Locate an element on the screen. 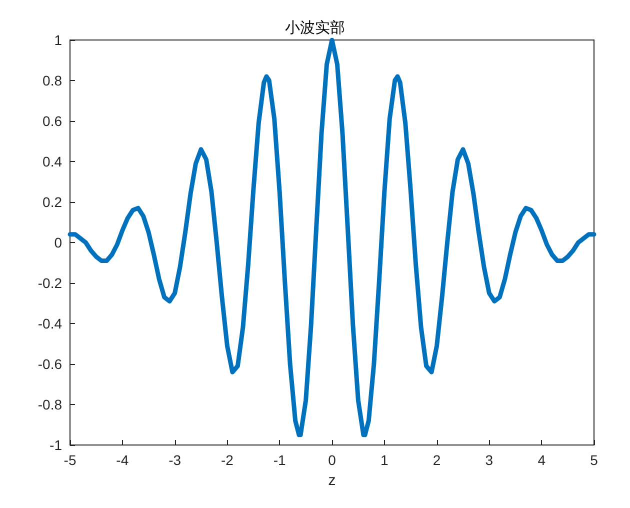 This screenshot has height=508, width=630. y-tick-label: 0.4 is located at coordinates (52, 162).